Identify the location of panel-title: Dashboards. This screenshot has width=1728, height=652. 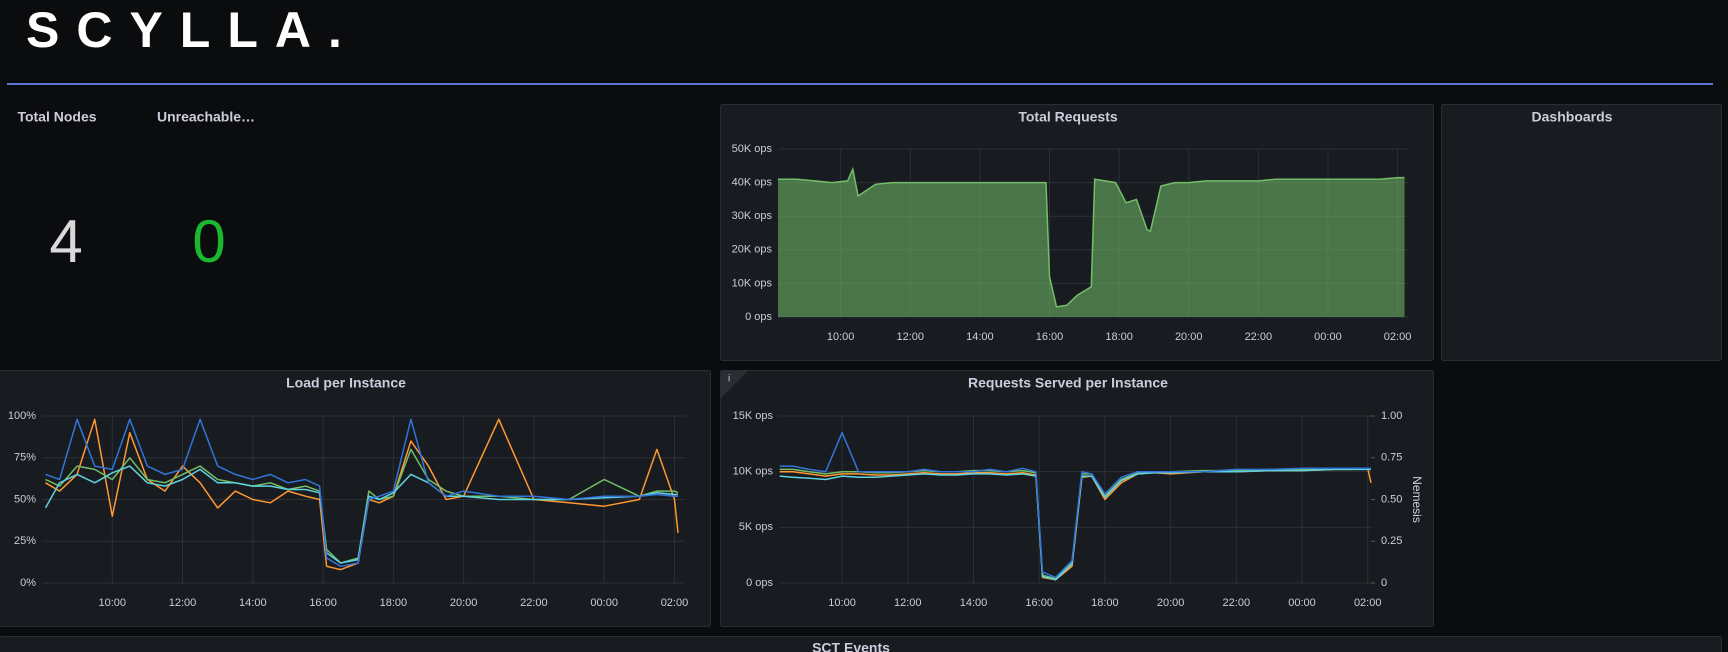
(1572, 117).